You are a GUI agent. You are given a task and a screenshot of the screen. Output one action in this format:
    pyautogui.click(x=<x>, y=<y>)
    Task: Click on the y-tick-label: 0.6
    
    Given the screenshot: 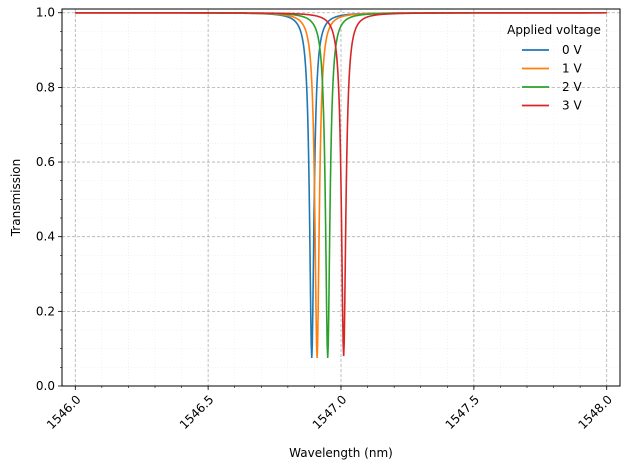 What is the action you would take?
    pyautogui.click(x=45, y=162)
    